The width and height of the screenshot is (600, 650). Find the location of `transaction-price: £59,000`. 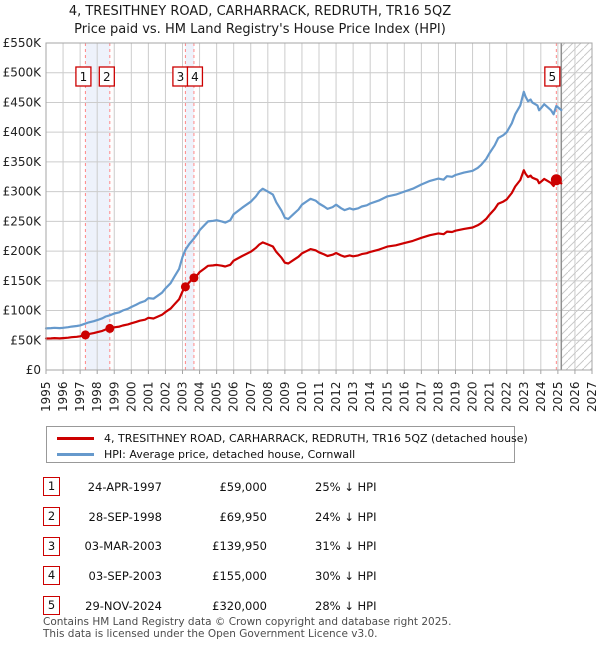

transaction-price: £59,000 is located at coordinates (243, 486).